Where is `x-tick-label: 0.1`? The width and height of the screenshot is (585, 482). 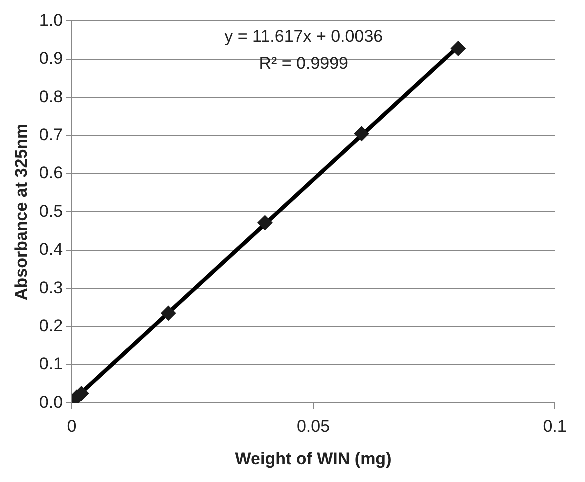 x-tick-label: 0.1 is located at coordinates (555, 426).